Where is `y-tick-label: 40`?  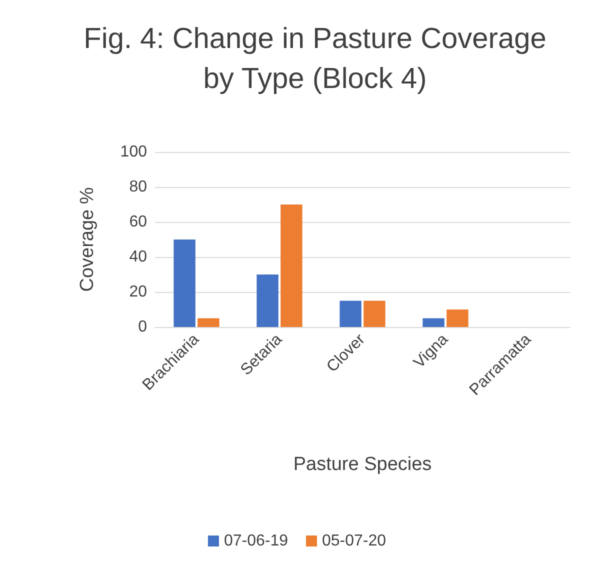
y-tick-label: 40 is located at coordinates (138, 257).